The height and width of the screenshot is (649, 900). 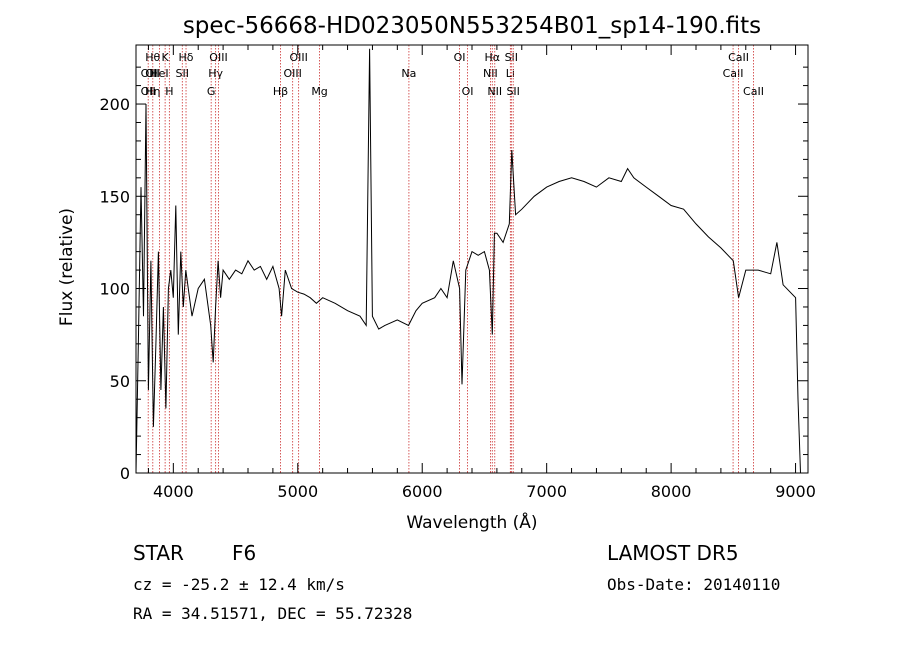 I want to click on line-label: H, so click(x=169, y=91).